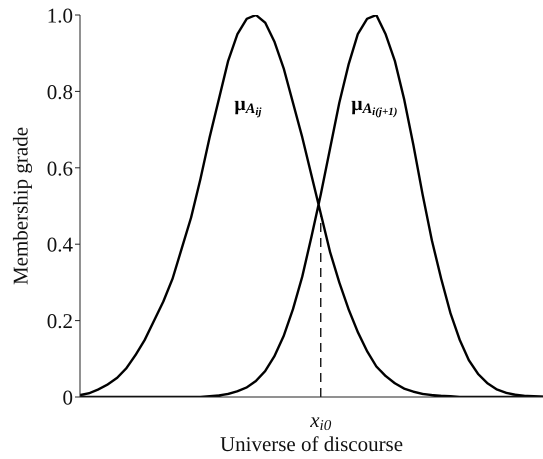 This screenshot has height=459, width=543. Describe the element at coordinates (67, 397) in the screenshot. I see `y-tick-label: 0` at that location.